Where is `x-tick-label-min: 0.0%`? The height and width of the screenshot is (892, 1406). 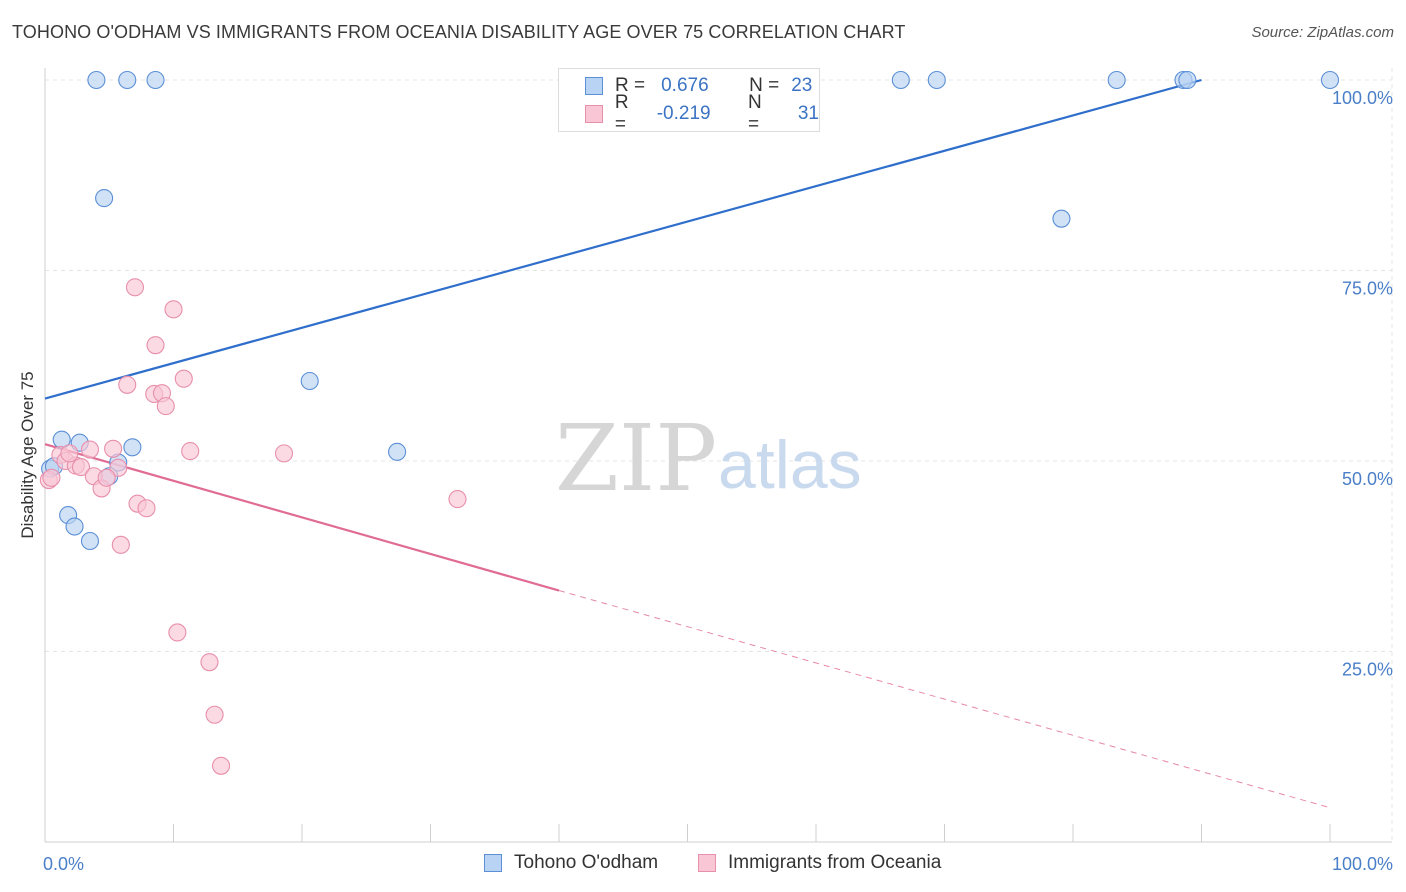
x-tick-label-min: 0.0% is located at coordinates (63, 864).